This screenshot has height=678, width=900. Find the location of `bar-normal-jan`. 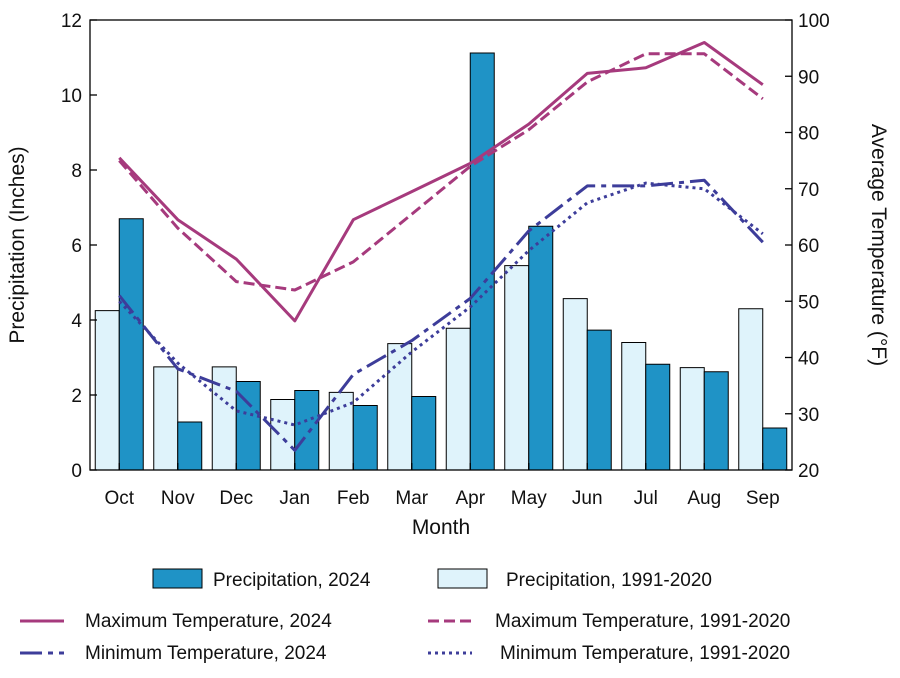

bar-normal-jan is located at coordinates (283, 435).